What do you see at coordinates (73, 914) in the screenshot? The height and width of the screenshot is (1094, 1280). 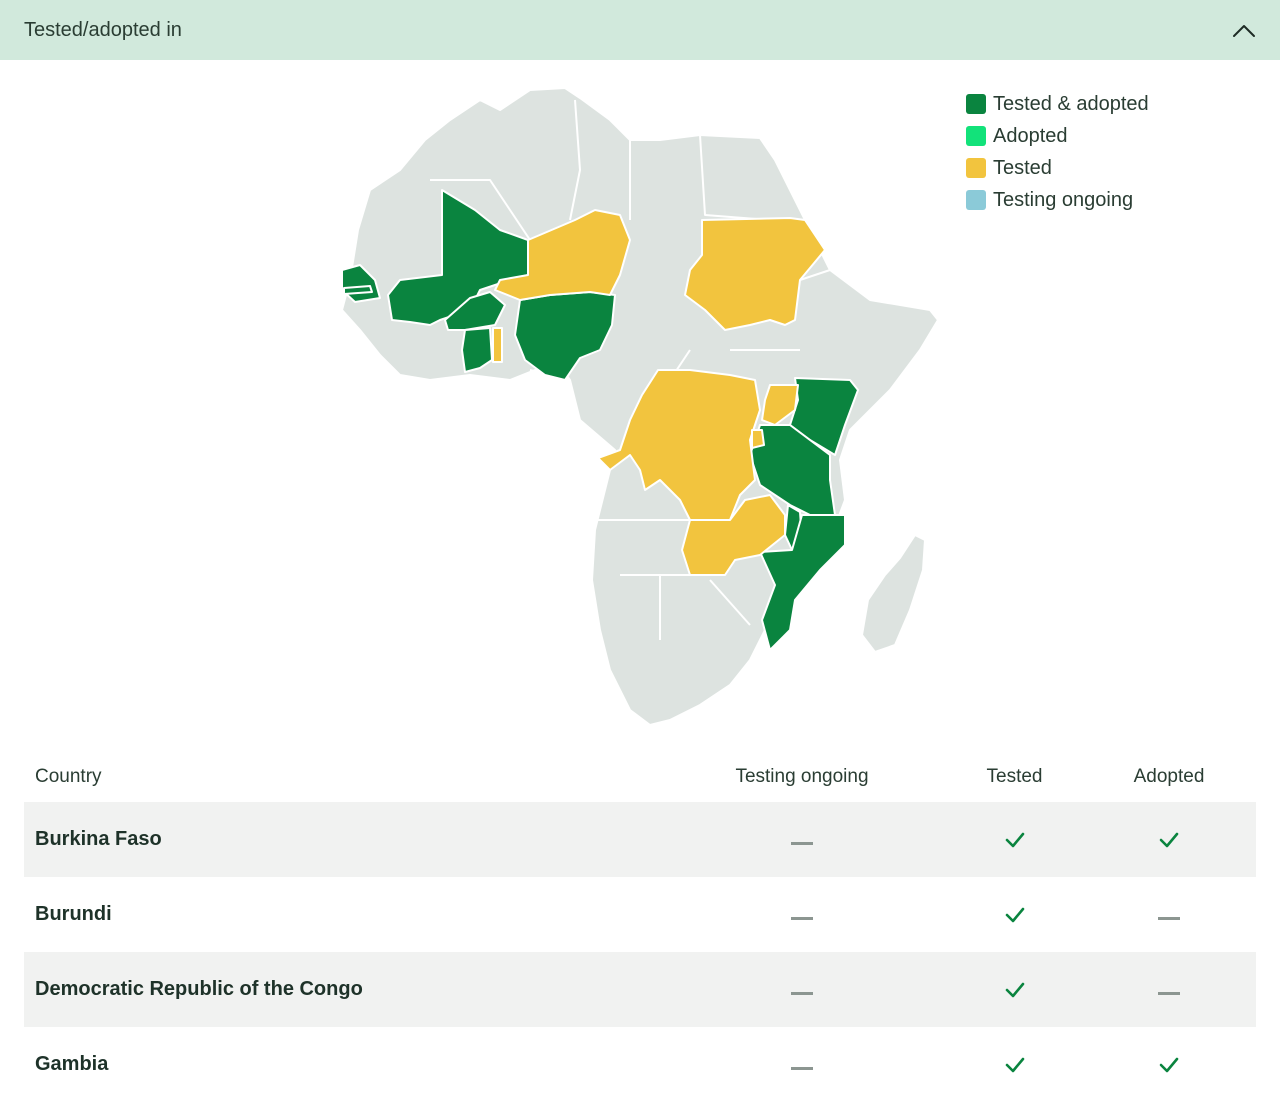 I see `cell-country: Burundi` at bounding box center [73, 914].